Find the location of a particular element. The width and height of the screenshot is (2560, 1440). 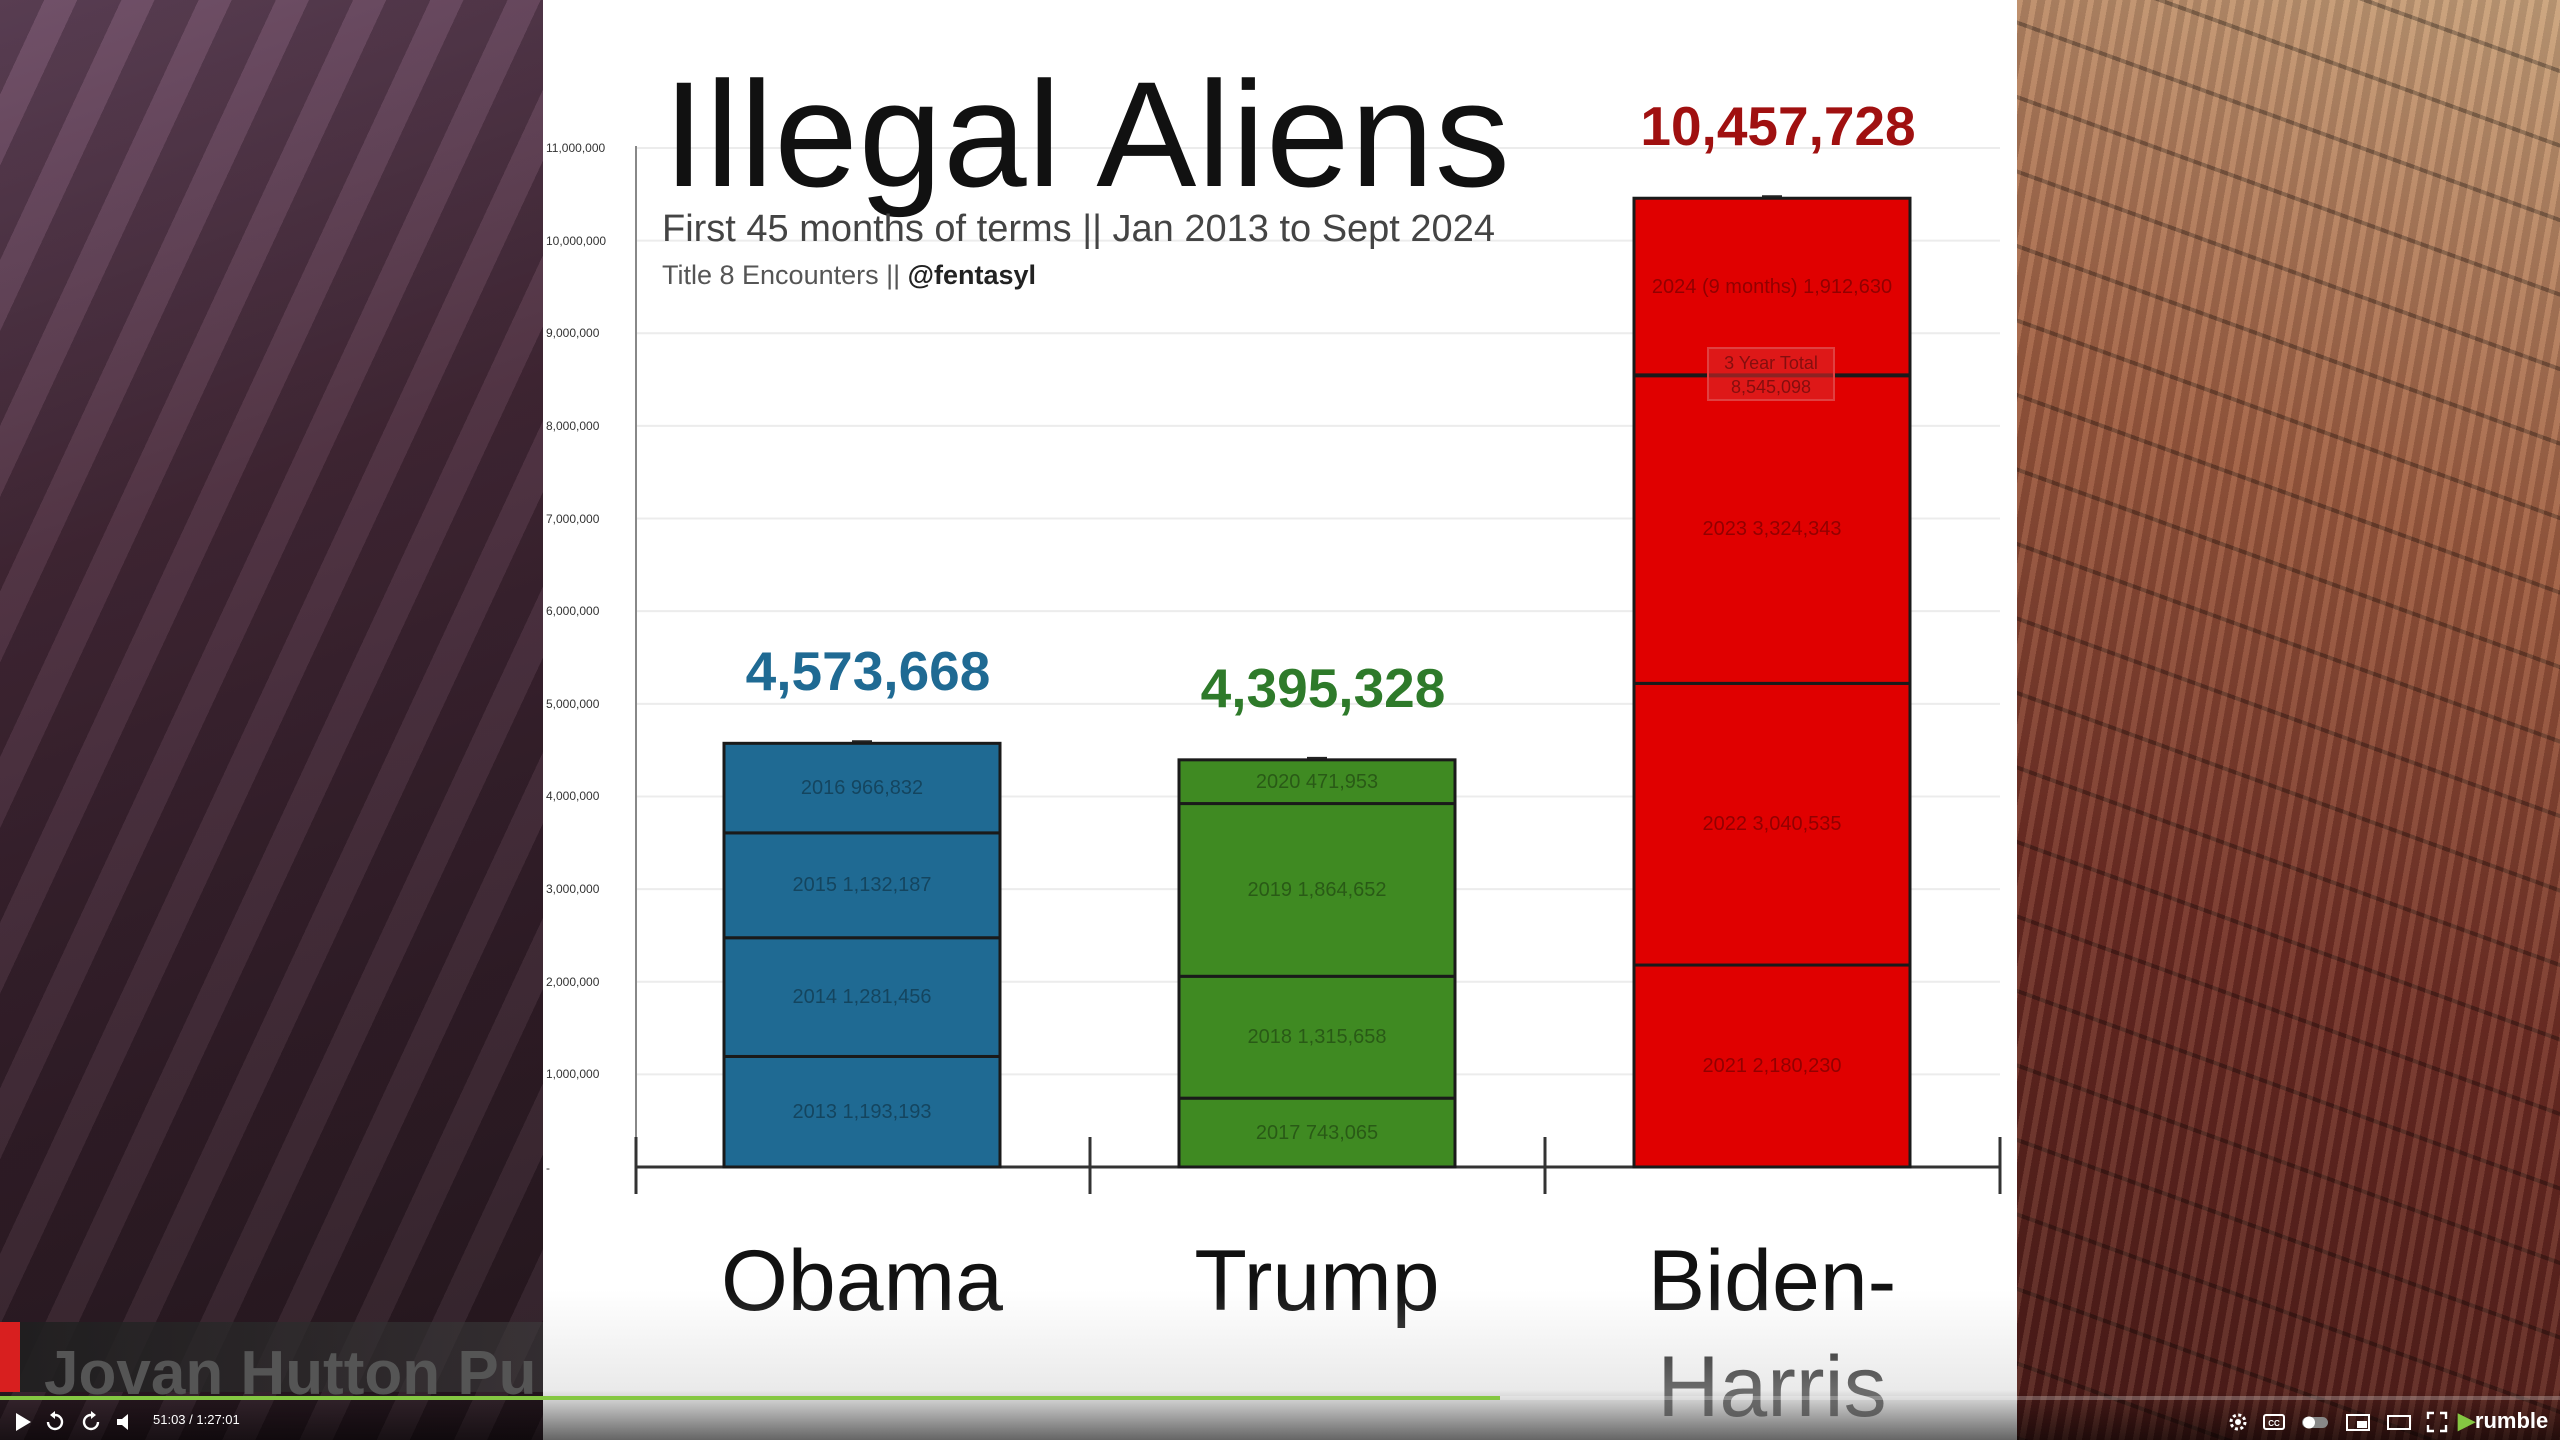

rewind-icon is located at coordinates (55, 1421).